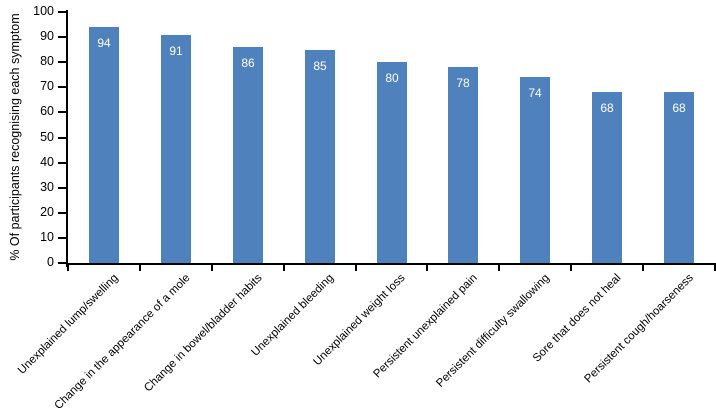 The image size is (716, 419). What do you see at coordinates (176, 51) in the screenshot?
I see `bar-value-label: 91` at bounding box center [176, 51].